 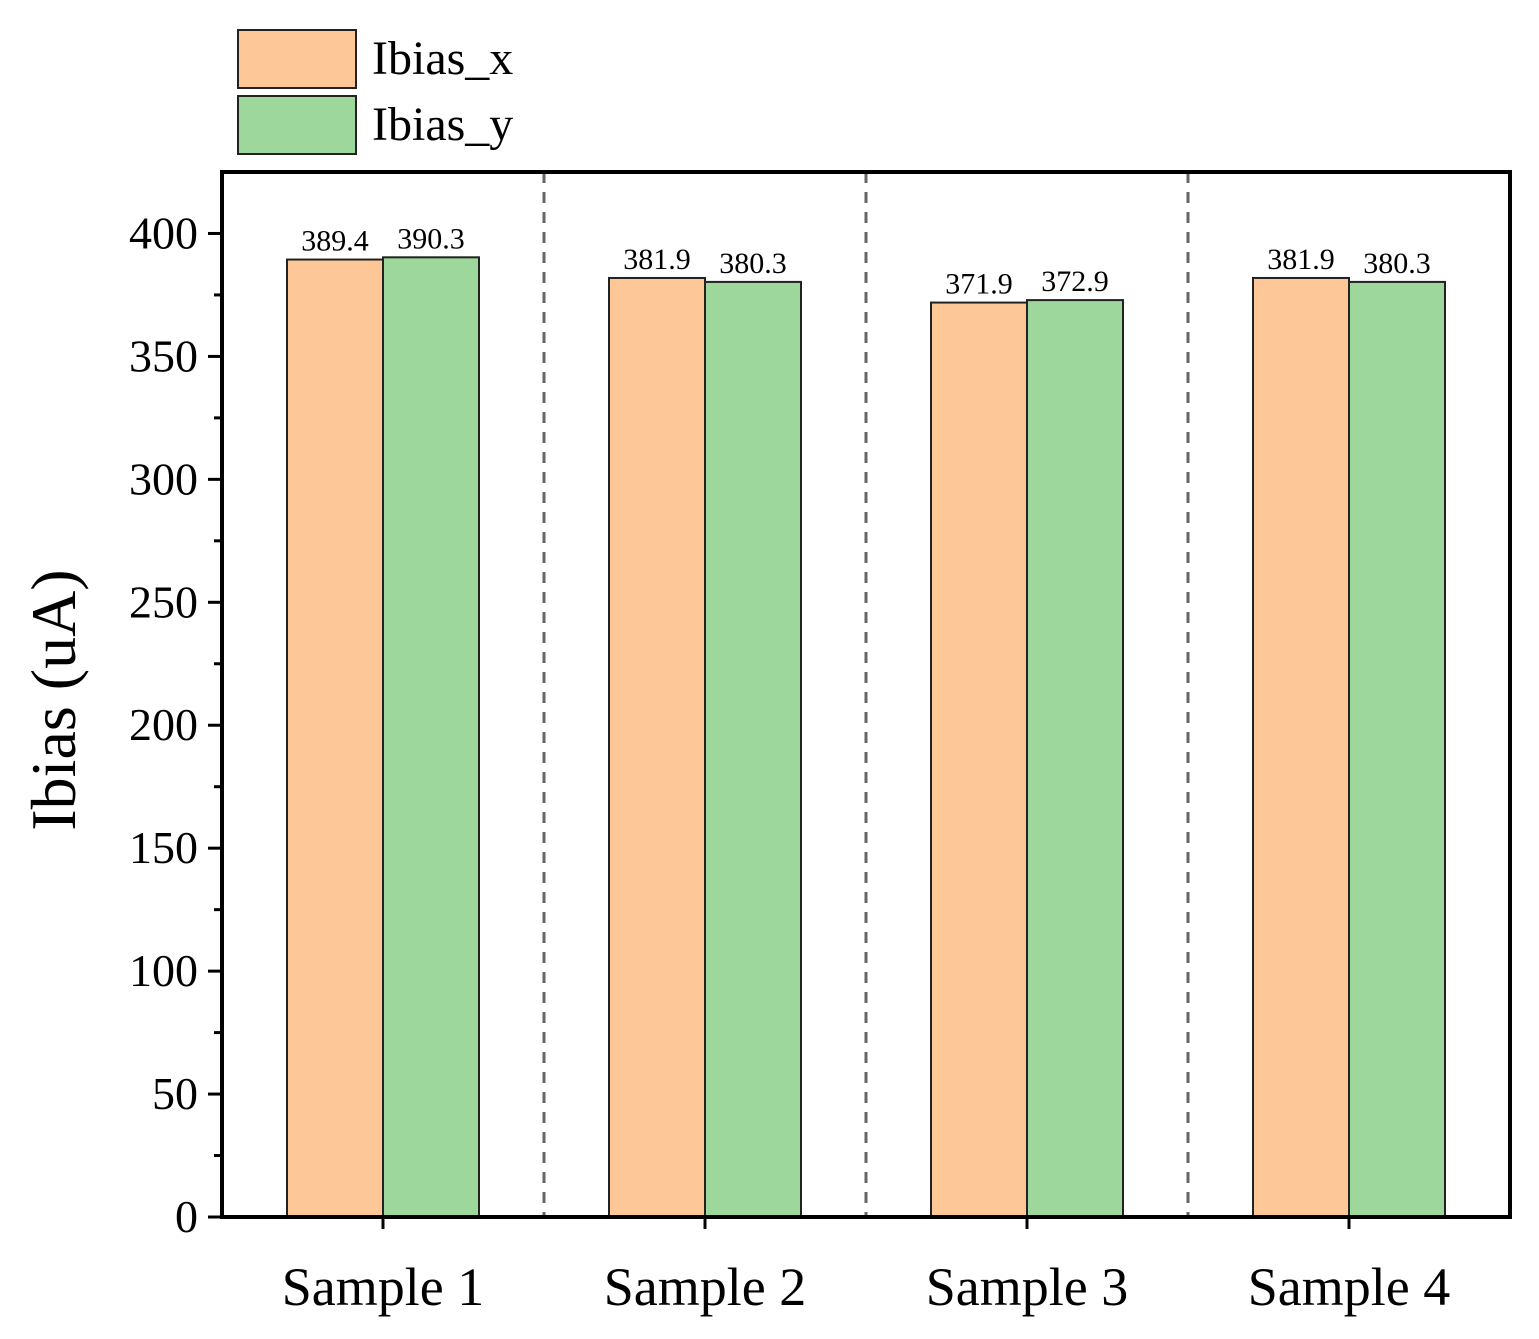 I want to click on x-tick-label: Sample 2, so click(x=705, y=1287).